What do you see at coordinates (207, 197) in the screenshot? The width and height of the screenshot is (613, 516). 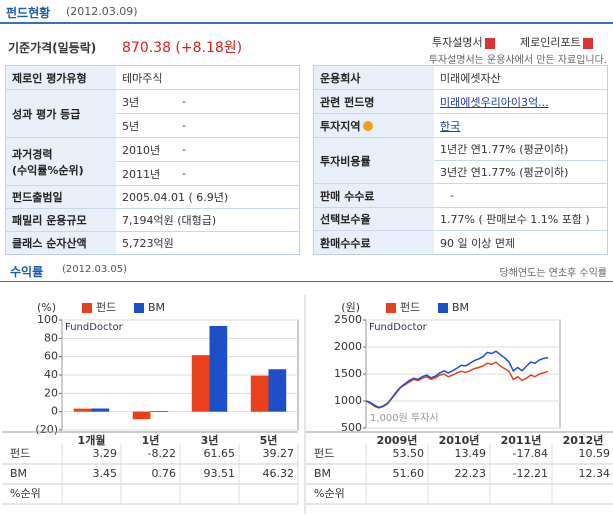 I see `value: 2005.04.01 ( 6.9년)` at bounding box center [207, 197].